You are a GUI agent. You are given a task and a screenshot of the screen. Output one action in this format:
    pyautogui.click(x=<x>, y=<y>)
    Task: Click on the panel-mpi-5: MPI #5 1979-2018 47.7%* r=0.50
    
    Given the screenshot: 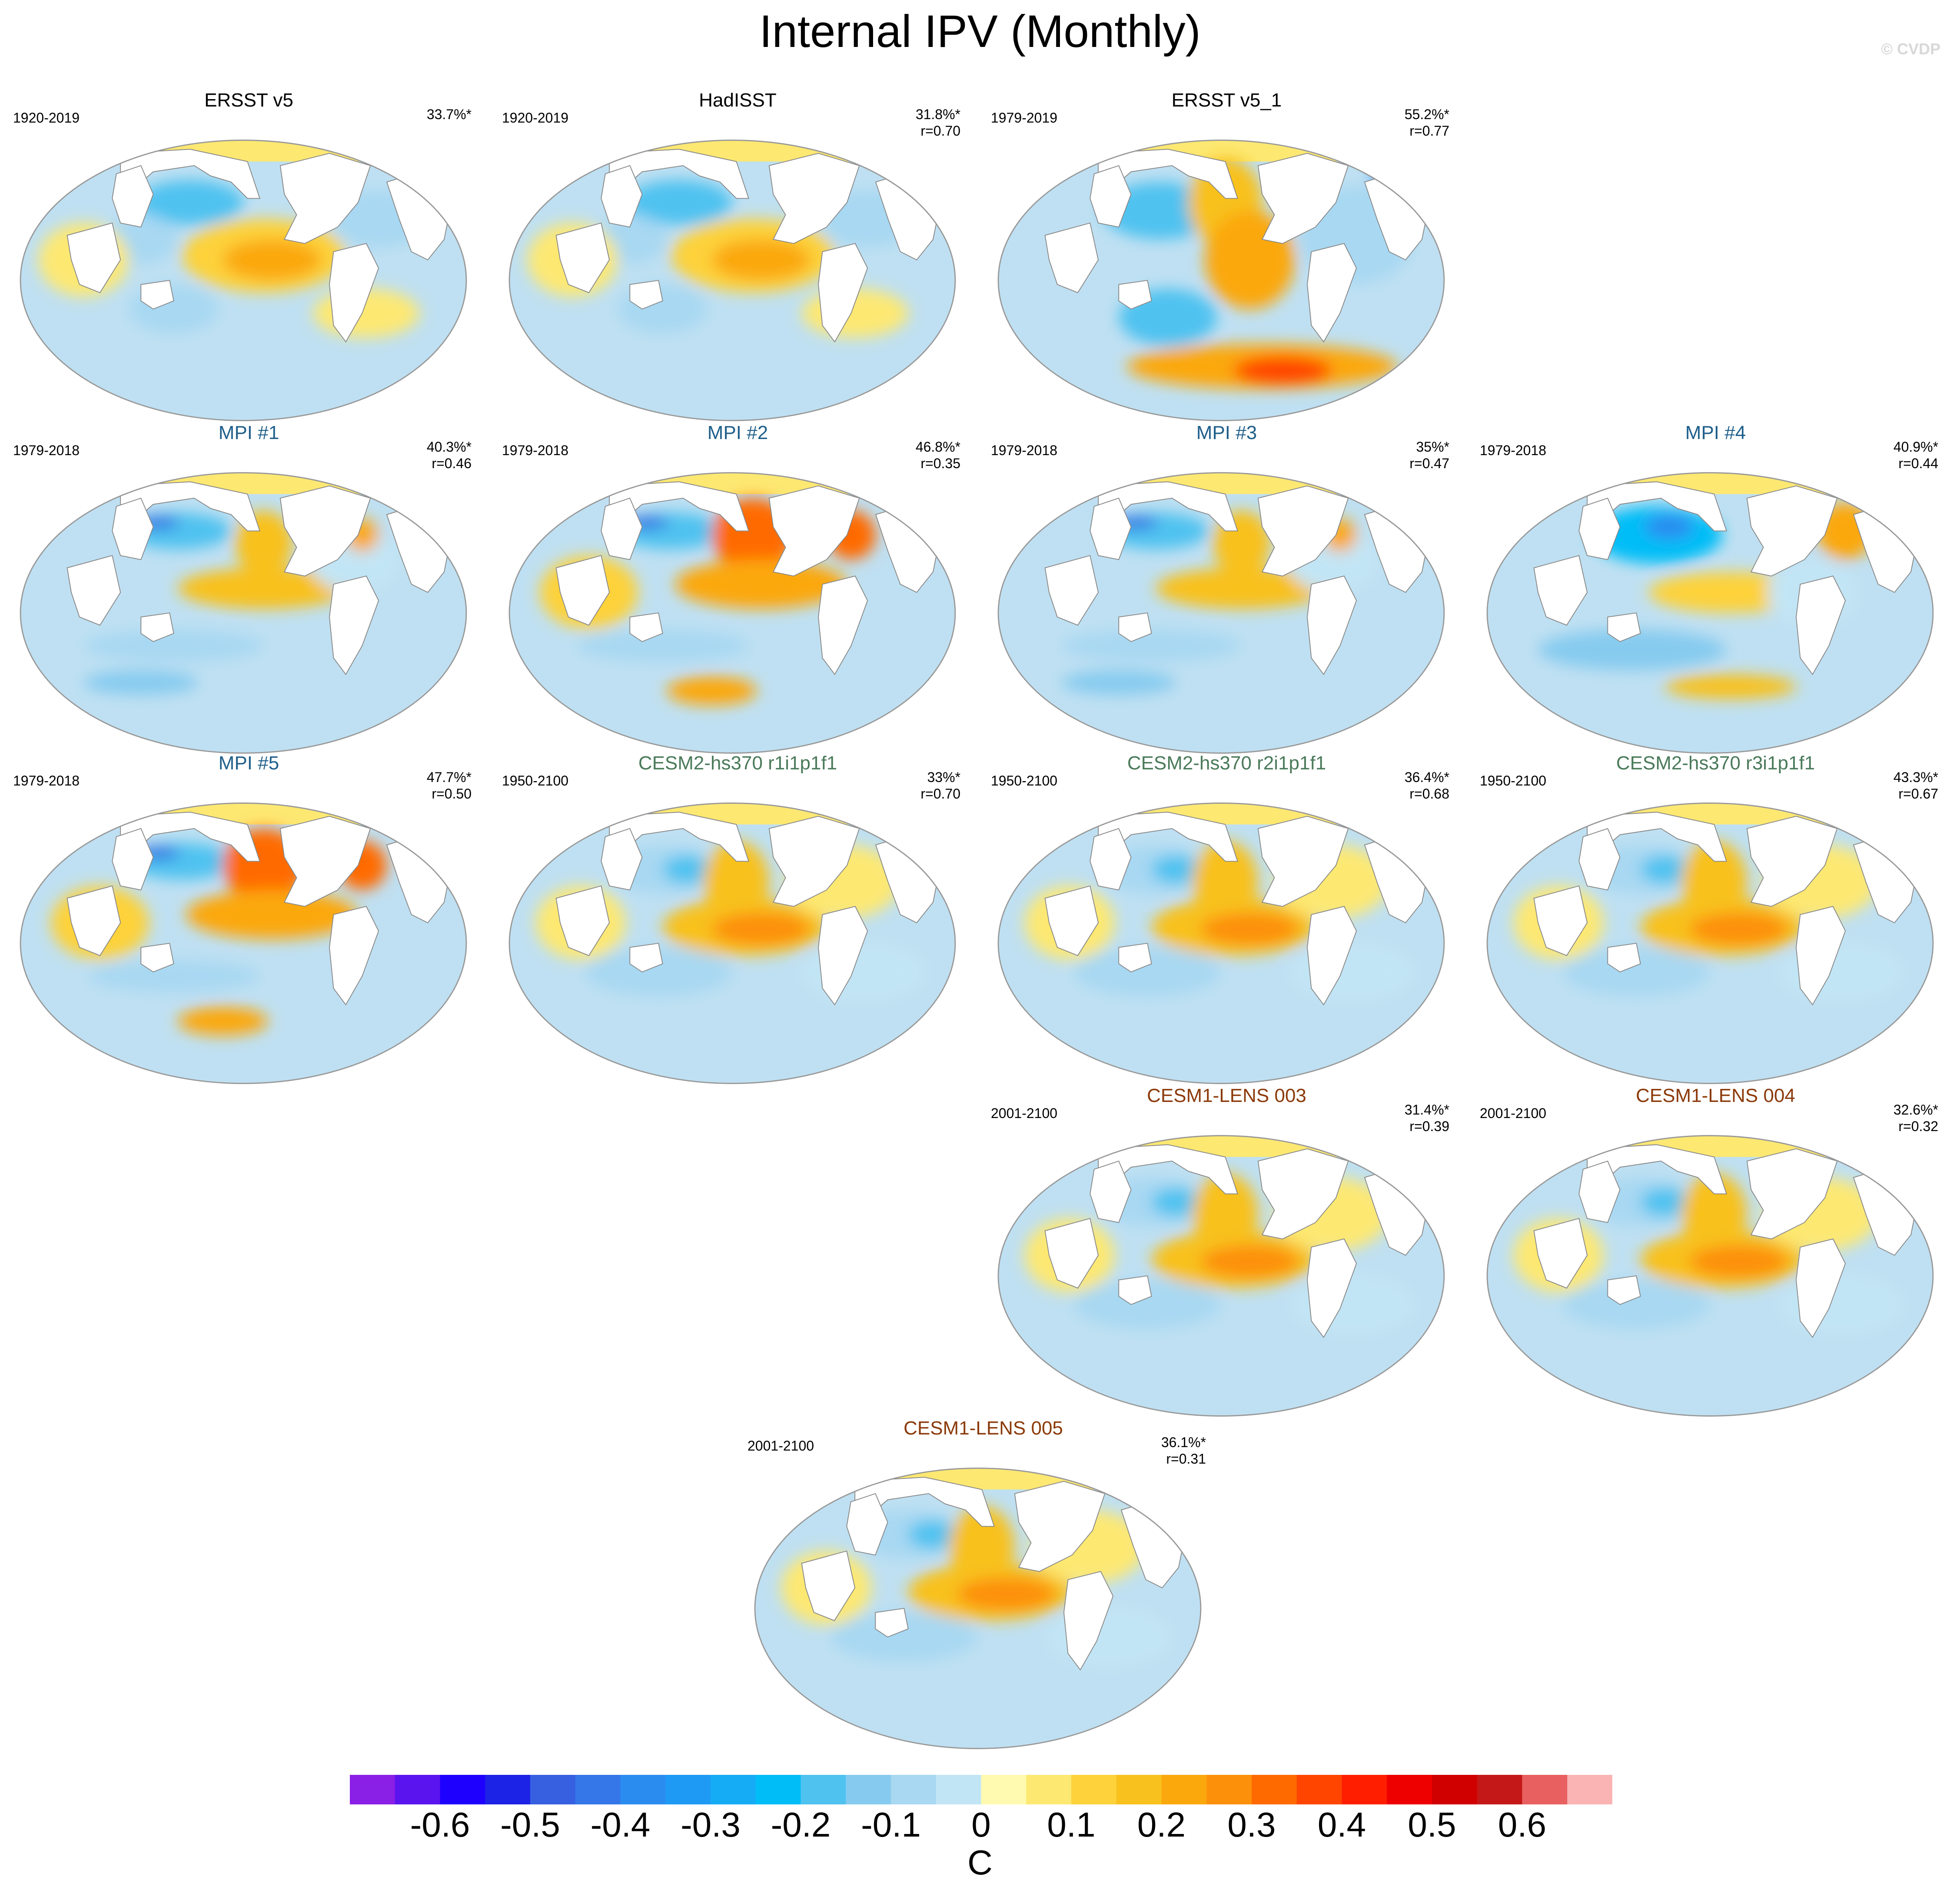 What is the action you would take?
    pyautogui.click(x=248, y=918)
    